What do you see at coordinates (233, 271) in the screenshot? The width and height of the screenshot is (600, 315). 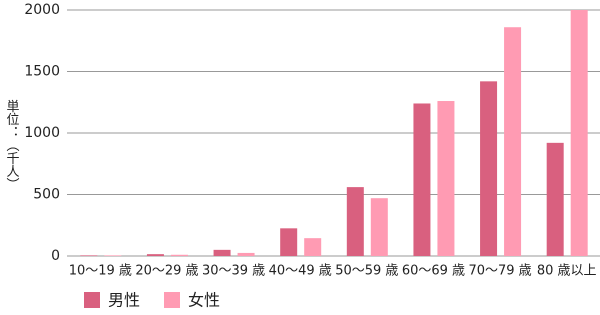 I see `x-tick-label: 30〜39 歳` at bounding box center [233, 271].